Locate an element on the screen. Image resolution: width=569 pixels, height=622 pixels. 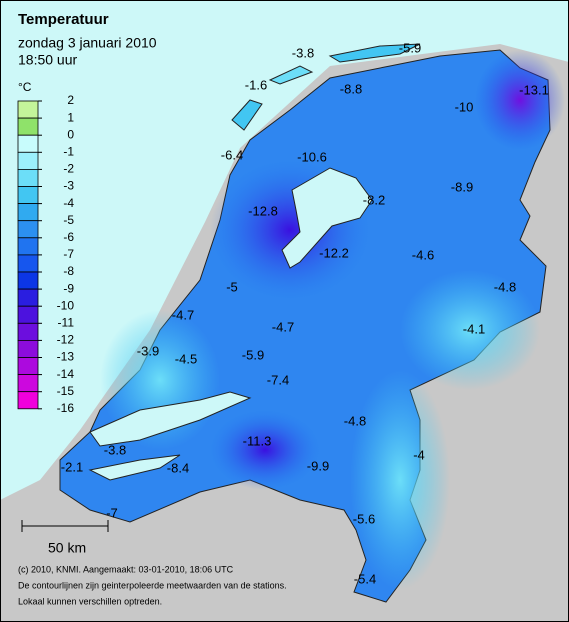
station-value: -12.2 is located at coordinates (334, 252).